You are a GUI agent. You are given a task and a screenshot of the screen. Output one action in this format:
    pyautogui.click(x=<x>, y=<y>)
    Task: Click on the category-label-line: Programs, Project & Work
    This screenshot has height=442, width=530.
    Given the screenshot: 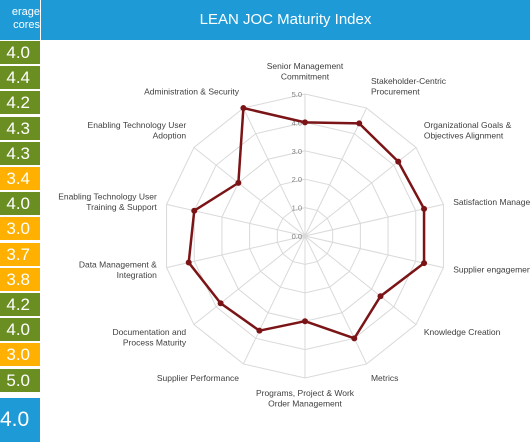 What is the action you would take?
    pyautogui.click(x=305, y=393)
    